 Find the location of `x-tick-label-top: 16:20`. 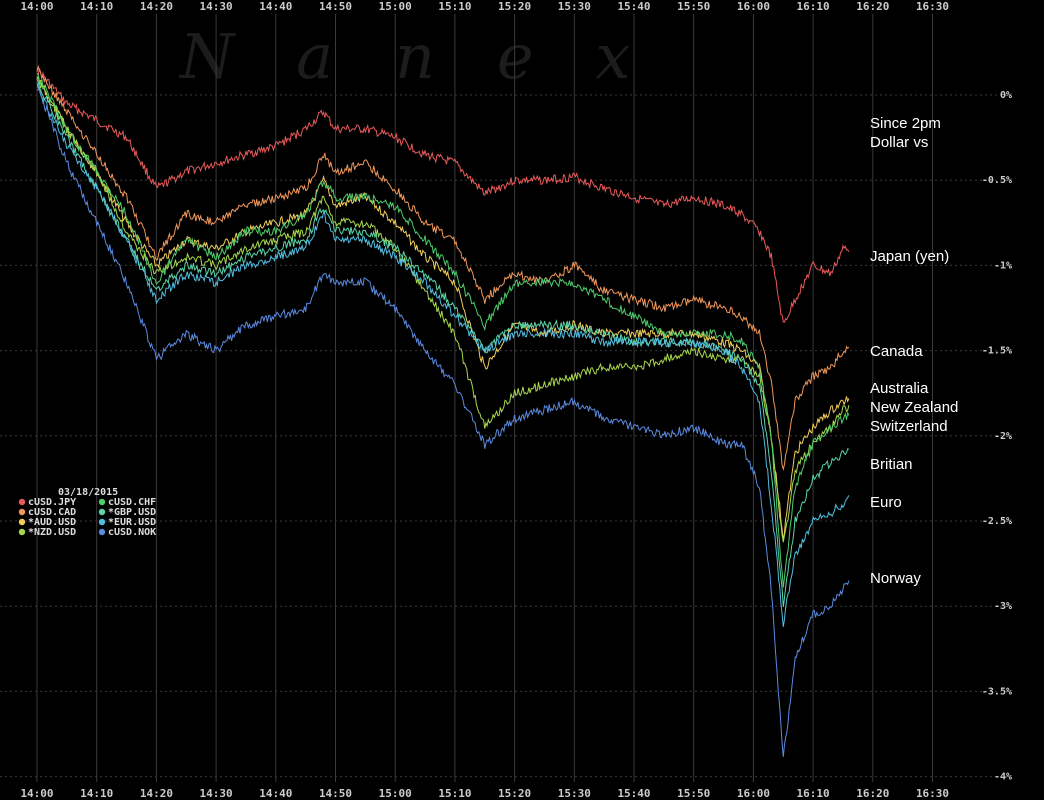

x-tick-label-top: 16:20 is located at coordinates (872, 6).